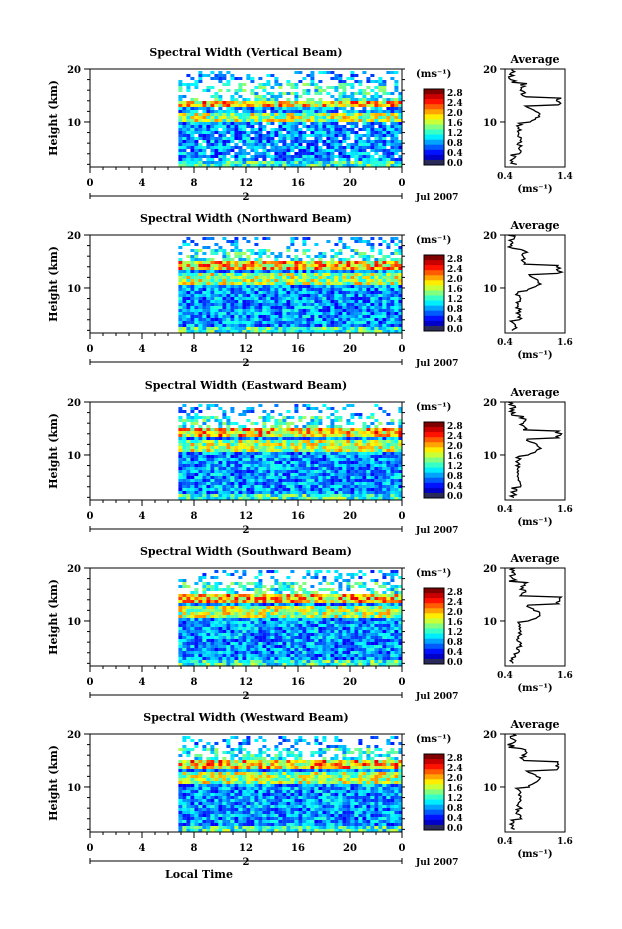 The image size is (622, 929). What do you see at coordinates (455, 144) in the screenshot?
I see `colorbar-tick-label: 0.8` at bounding box center [455, 144].